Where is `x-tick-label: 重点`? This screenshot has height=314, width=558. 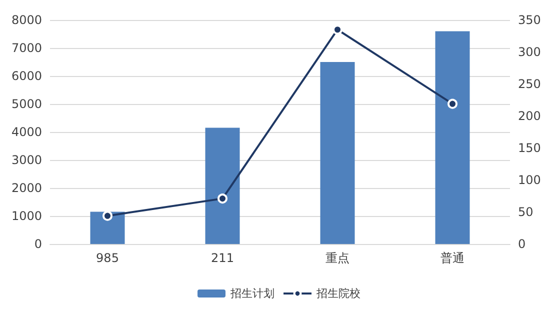 x-tick-label: 重点 is located at coordinates (338, 258).